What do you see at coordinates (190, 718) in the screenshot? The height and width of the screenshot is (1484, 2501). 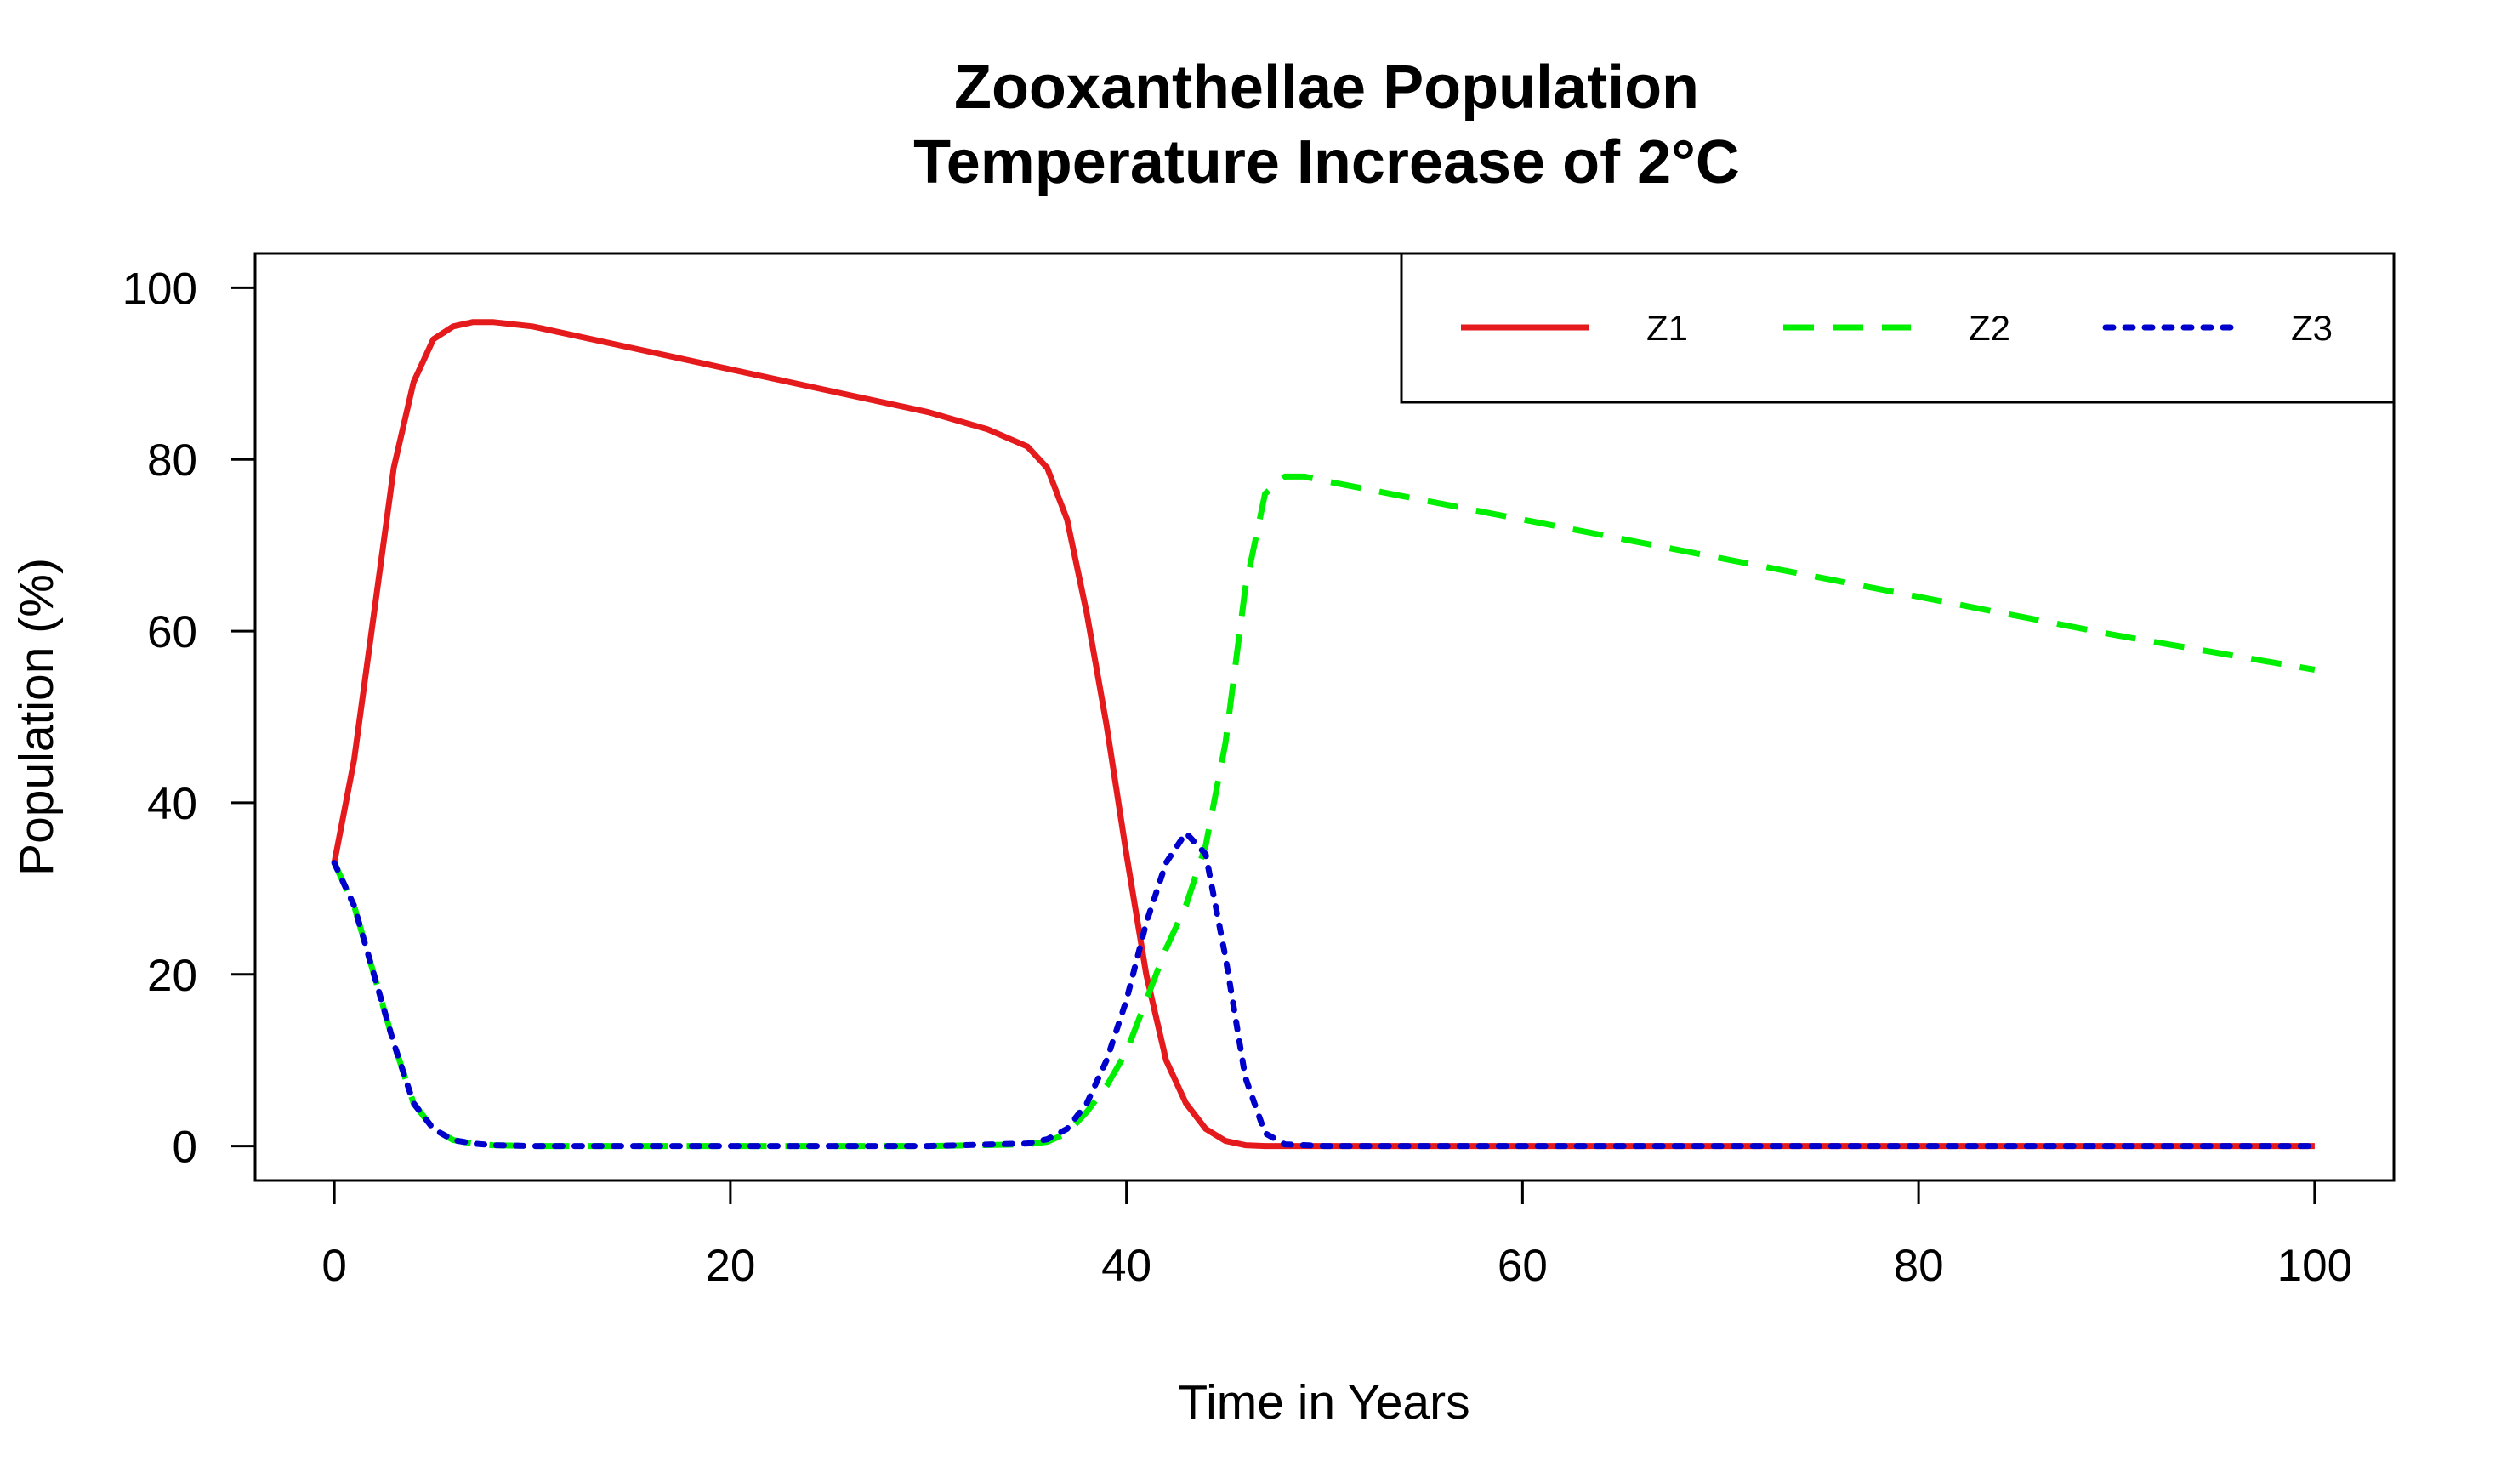 I see `y-axis: 0 20 40 60 80 100` at bounding box center [190, 718].